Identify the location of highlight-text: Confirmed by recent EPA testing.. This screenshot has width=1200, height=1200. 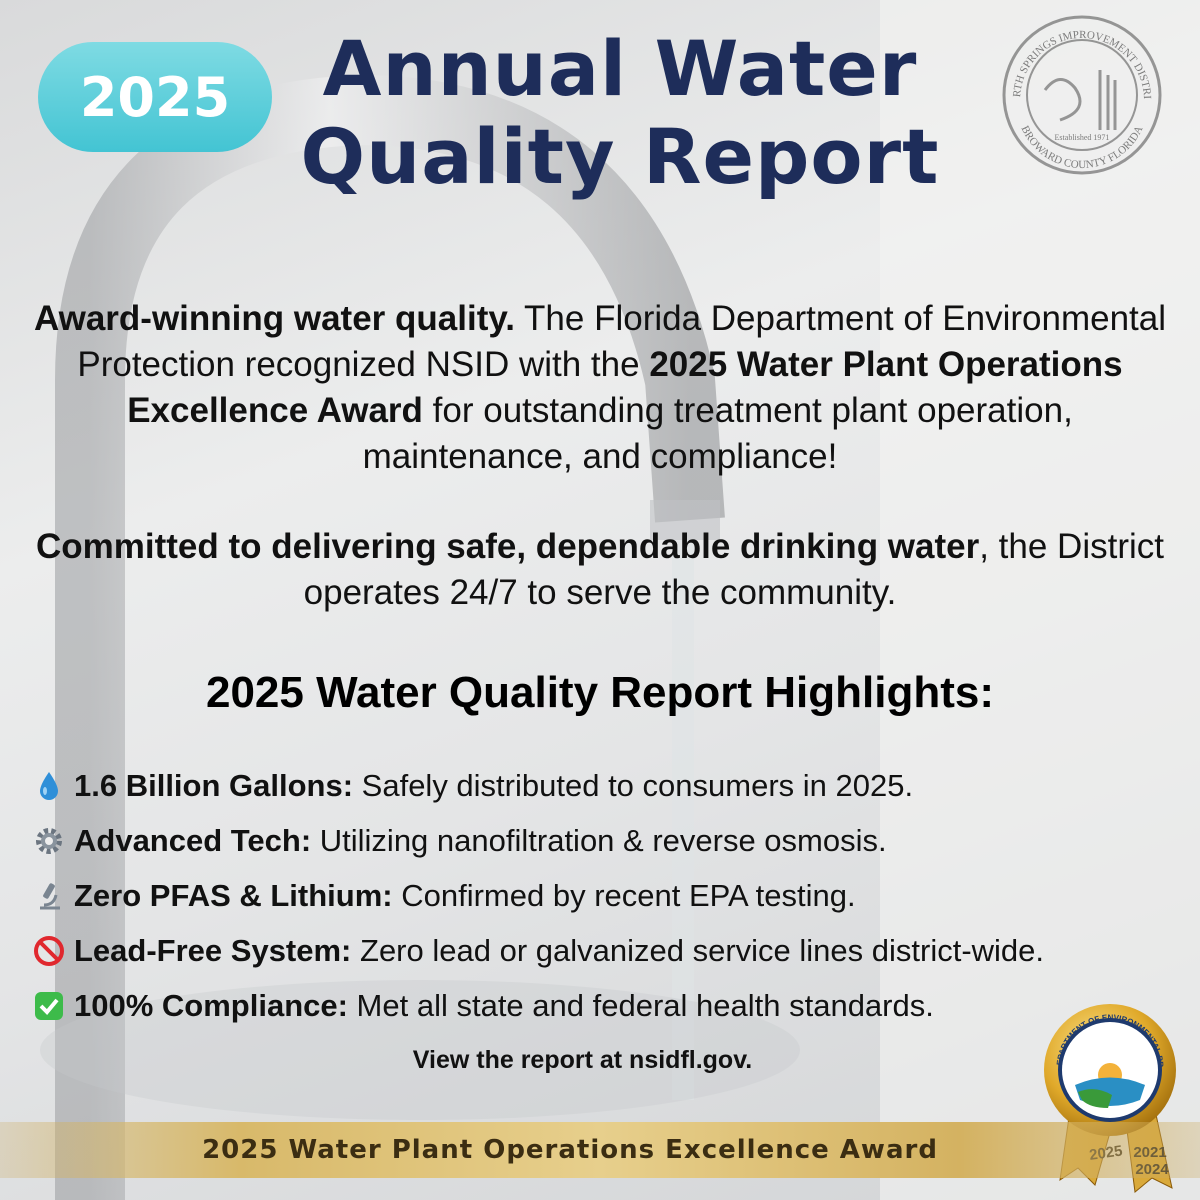
(624, 895).